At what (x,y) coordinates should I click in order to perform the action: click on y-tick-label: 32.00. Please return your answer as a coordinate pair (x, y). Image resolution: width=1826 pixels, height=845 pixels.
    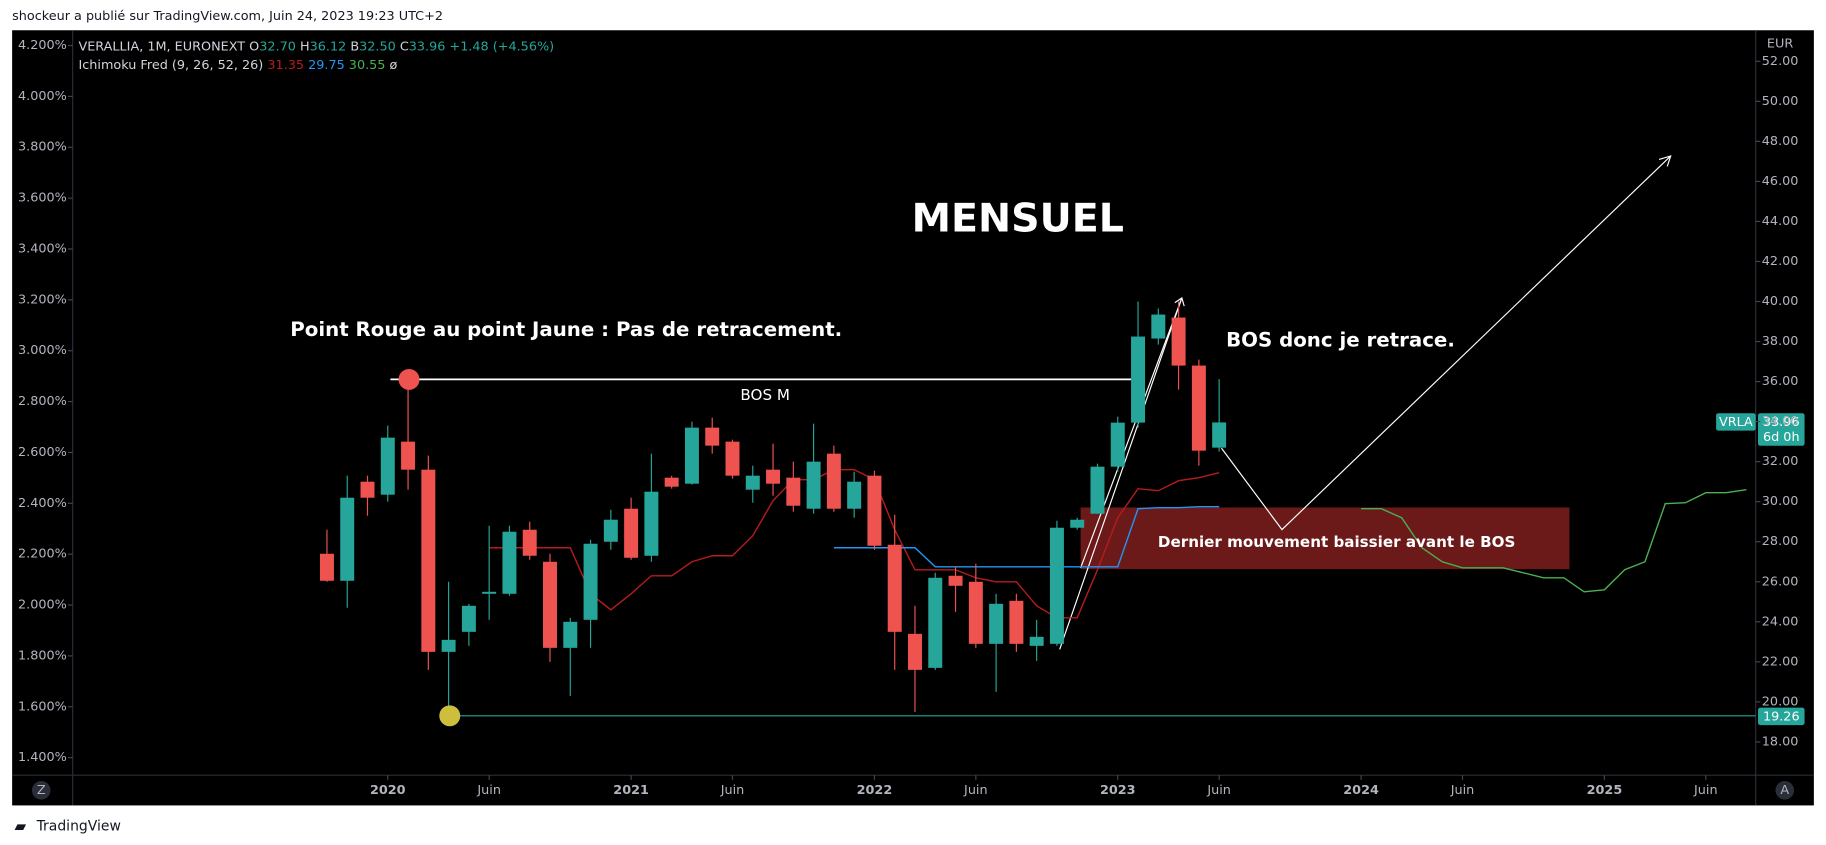
    Looking at the image, I should click on (1780, 461).